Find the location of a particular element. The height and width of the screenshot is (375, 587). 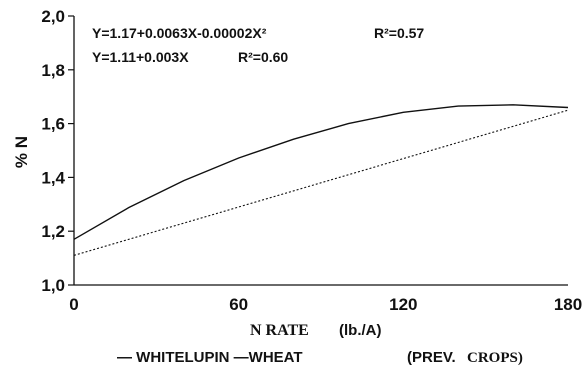

y-tick-label: 1,4 is located at coordinates (53, 177).